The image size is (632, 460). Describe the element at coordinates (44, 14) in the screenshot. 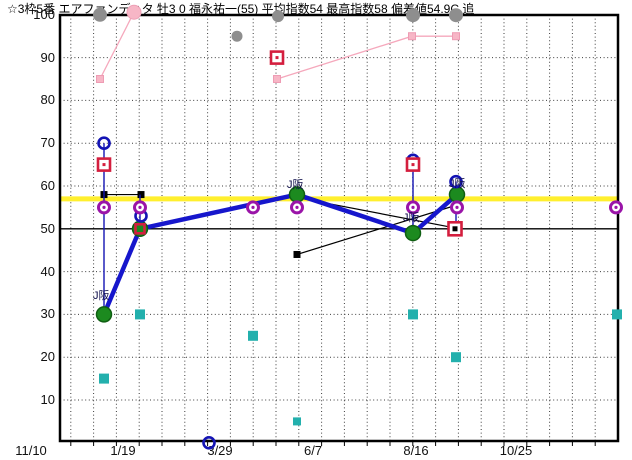

I see `y-axis-label: 100` at that location.